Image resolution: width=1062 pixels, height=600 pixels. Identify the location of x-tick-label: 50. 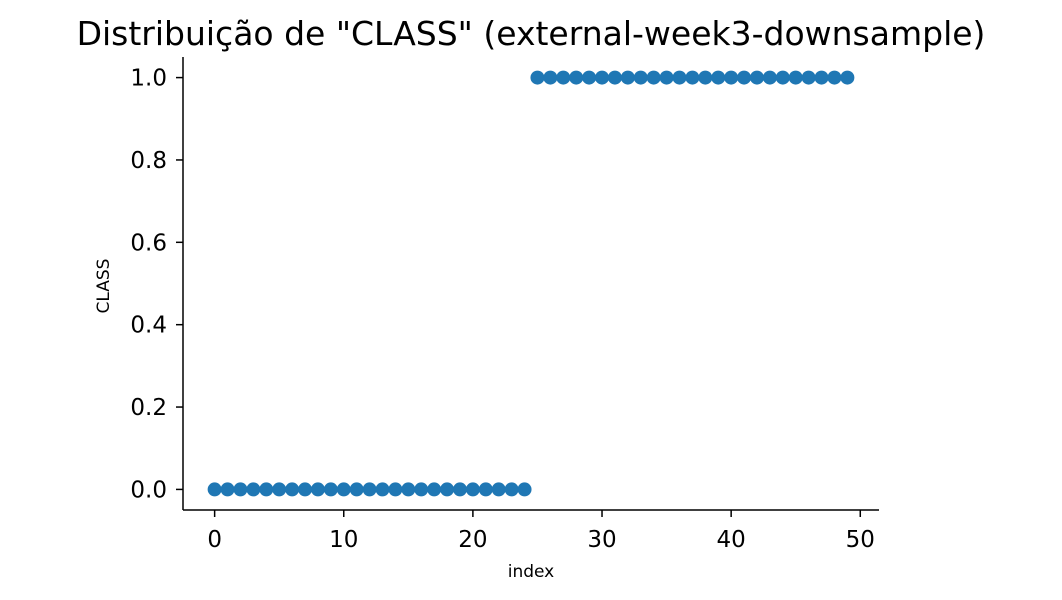
(860, 540).